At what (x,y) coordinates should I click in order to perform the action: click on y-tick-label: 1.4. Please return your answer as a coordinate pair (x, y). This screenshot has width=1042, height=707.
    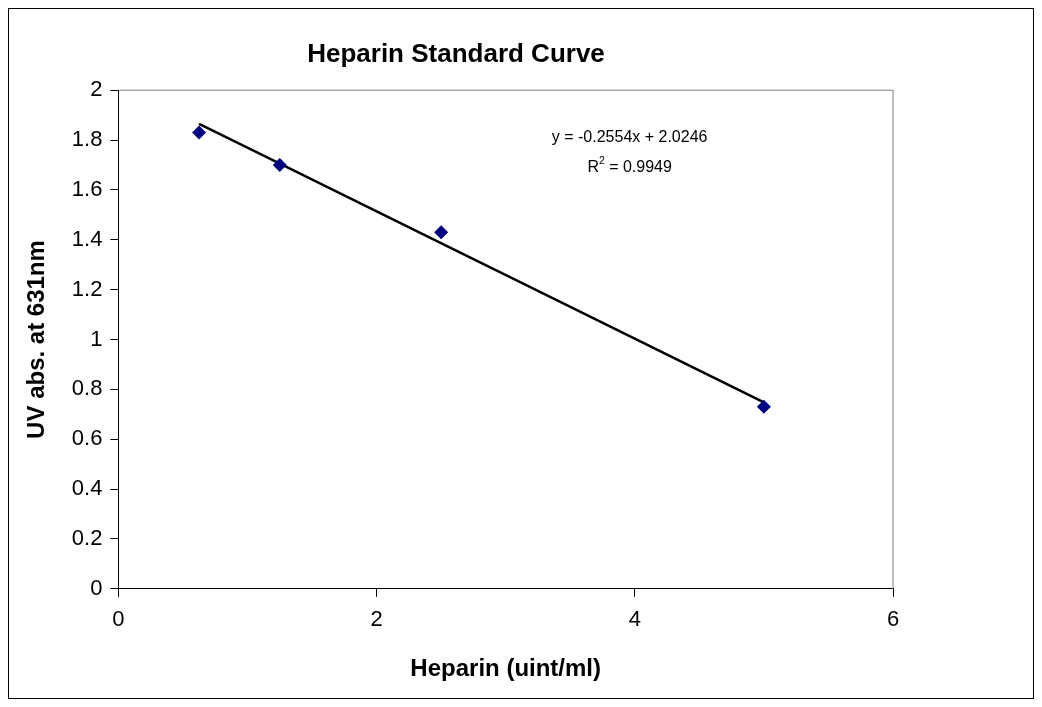
    Looking at the image, I should click on (87, 238).